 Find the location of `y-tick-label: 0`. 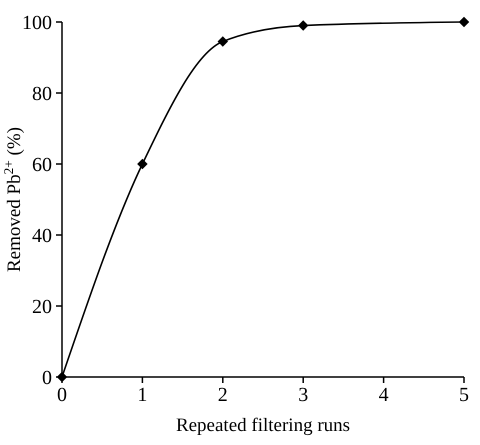

y-tick-label: 0 is located at coordinates (47, 378).